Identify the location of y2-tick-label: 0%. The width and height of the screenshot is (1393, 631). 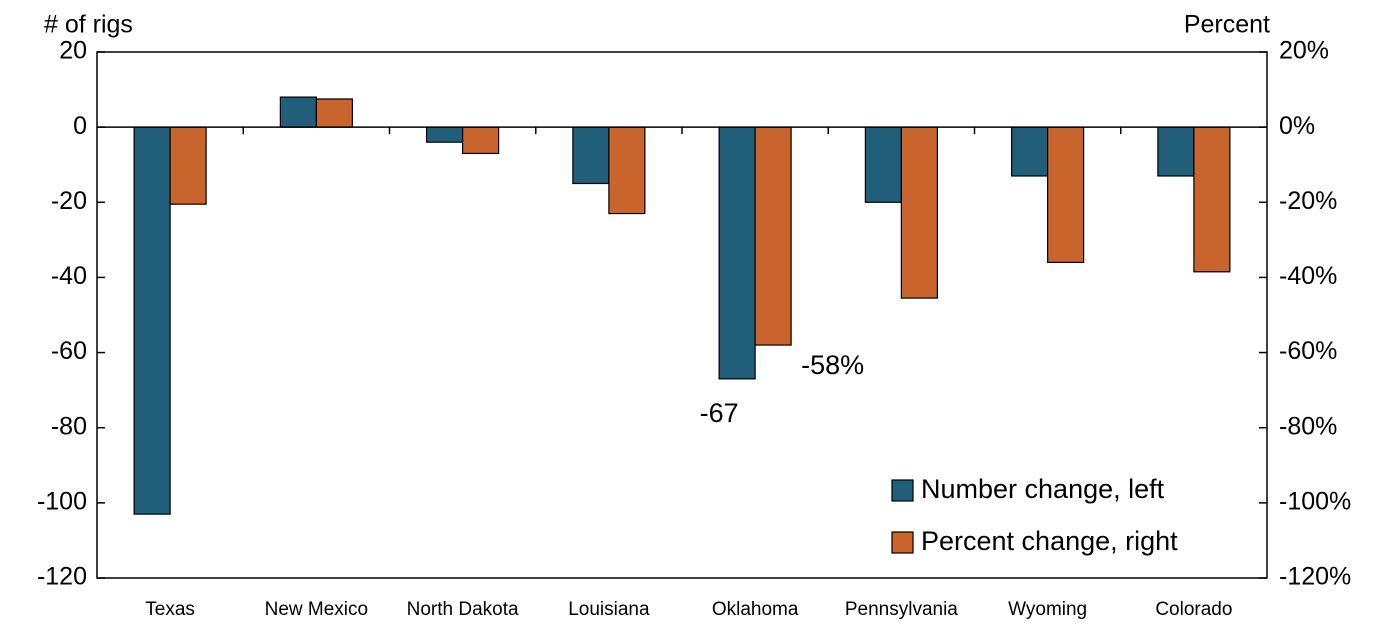
(1297, 126).